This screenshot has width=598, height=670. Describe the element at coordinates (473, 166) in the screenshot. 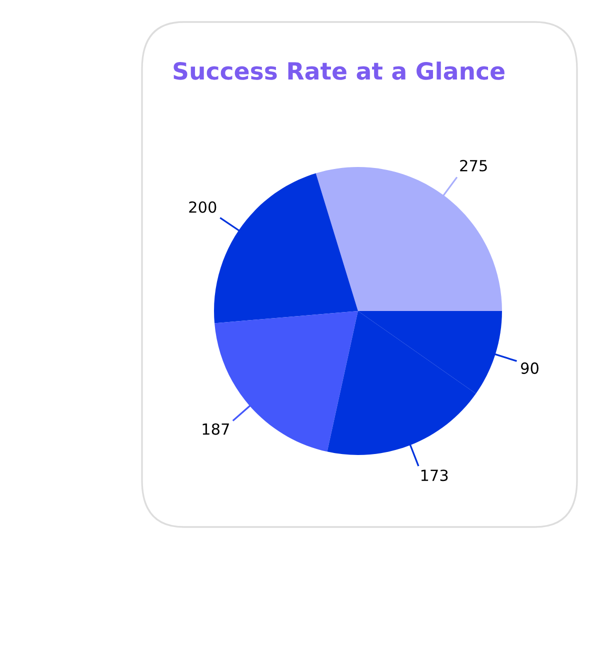

I see `data-label: 275` at that location.